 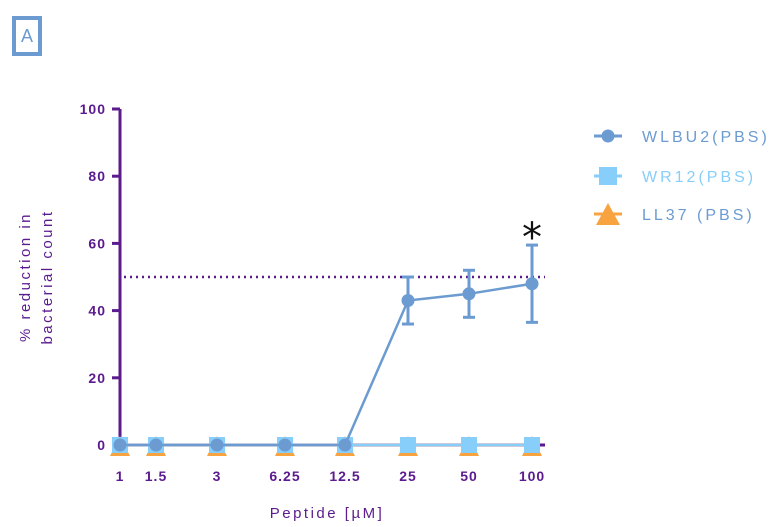 I want to click on panel-label: A, so click(x=26, y=36).